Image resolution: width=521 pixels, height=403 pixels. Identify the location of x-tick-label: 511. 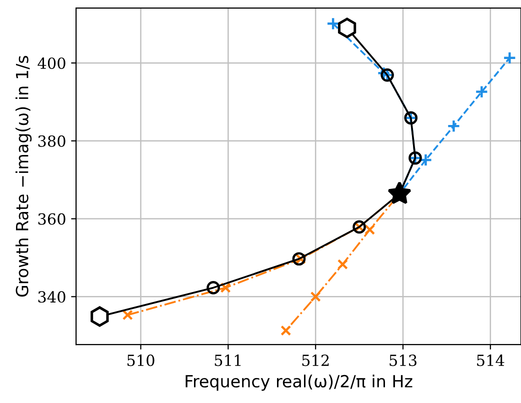
(227, 360).